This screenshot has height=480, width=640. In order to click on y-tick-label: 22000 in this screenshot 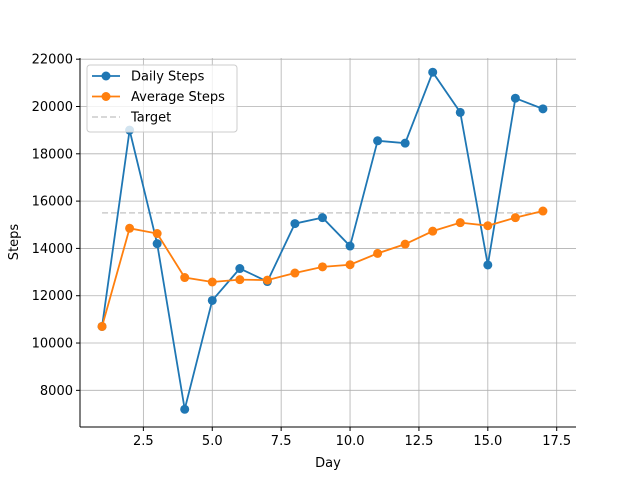, I will do `click(52, 60)`.